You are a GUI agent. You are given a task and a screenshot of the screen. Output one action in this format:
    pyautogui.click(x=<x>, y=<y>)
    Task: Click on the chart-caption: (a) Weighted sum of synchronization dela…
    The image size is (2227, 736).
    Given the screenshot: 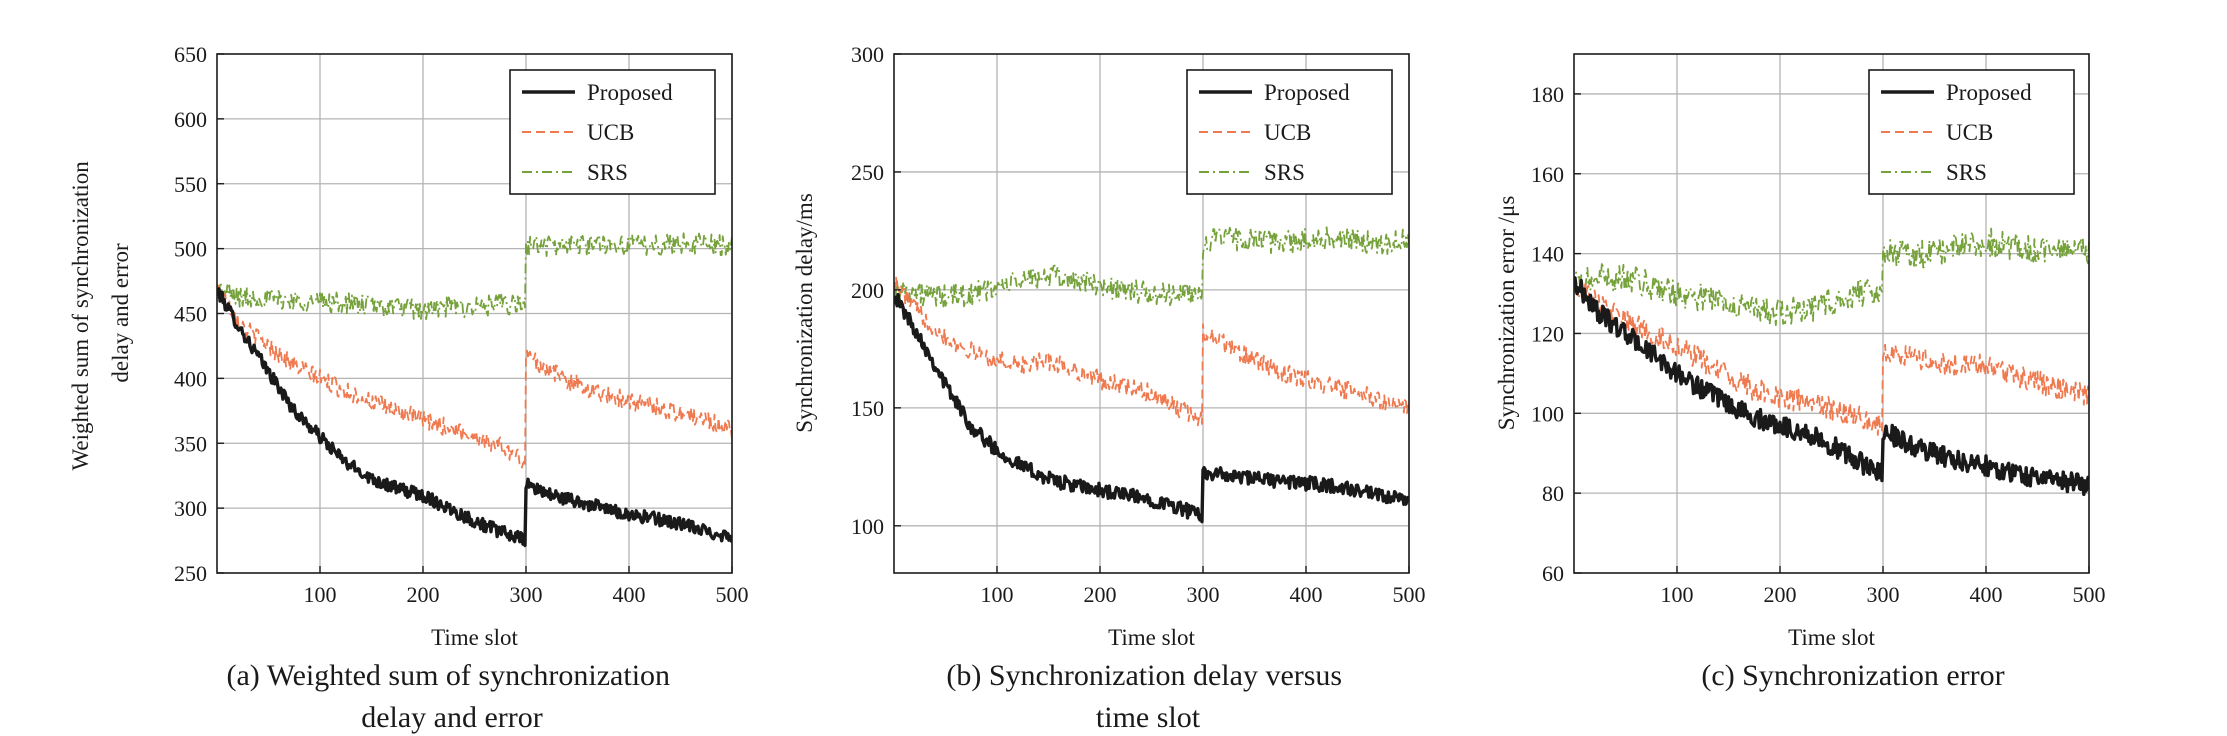 What is the action you would take?
    pyautogui.click(x=451, y=696)
    